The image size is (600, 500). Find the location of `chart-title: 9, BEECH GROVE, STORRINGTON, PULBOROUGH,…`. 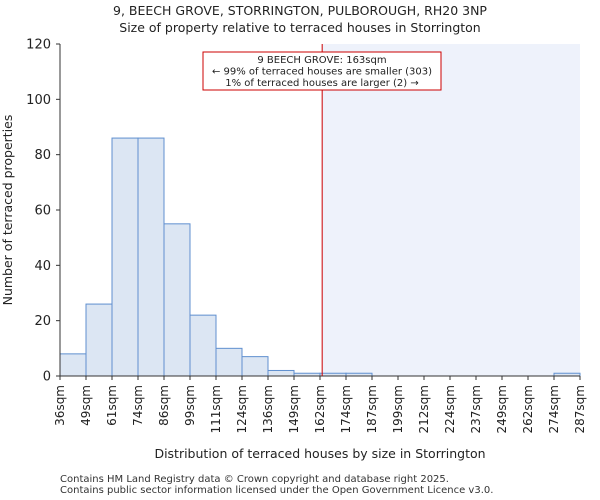

chart-title: 9, BEECH GROVE, STORRINGTON, PULBOROUGH,… is located at coordinates (300, 10).